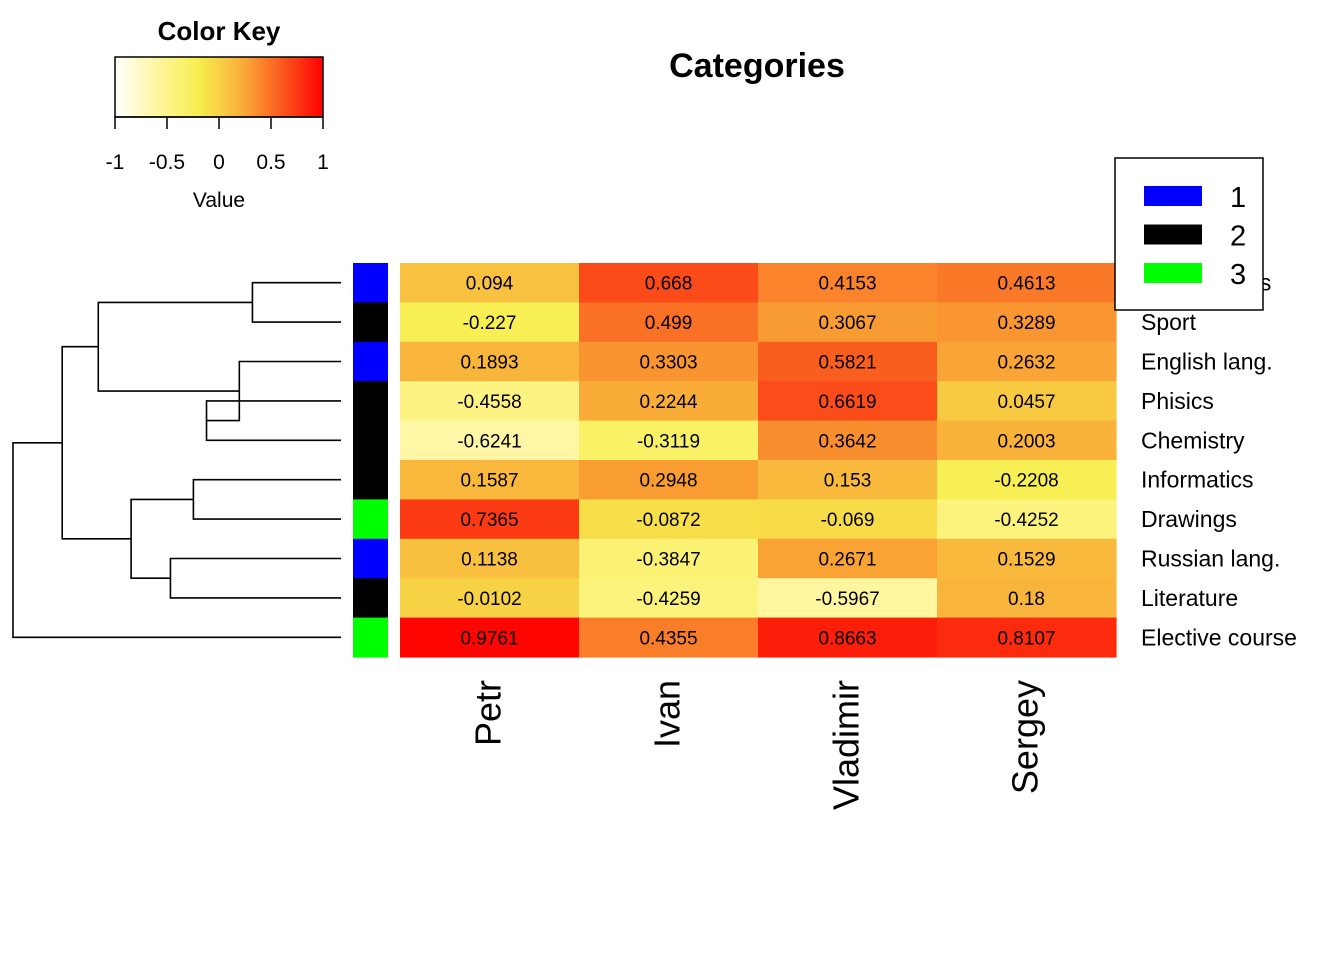  I want to click on color-key-bar, so click(219, 87).